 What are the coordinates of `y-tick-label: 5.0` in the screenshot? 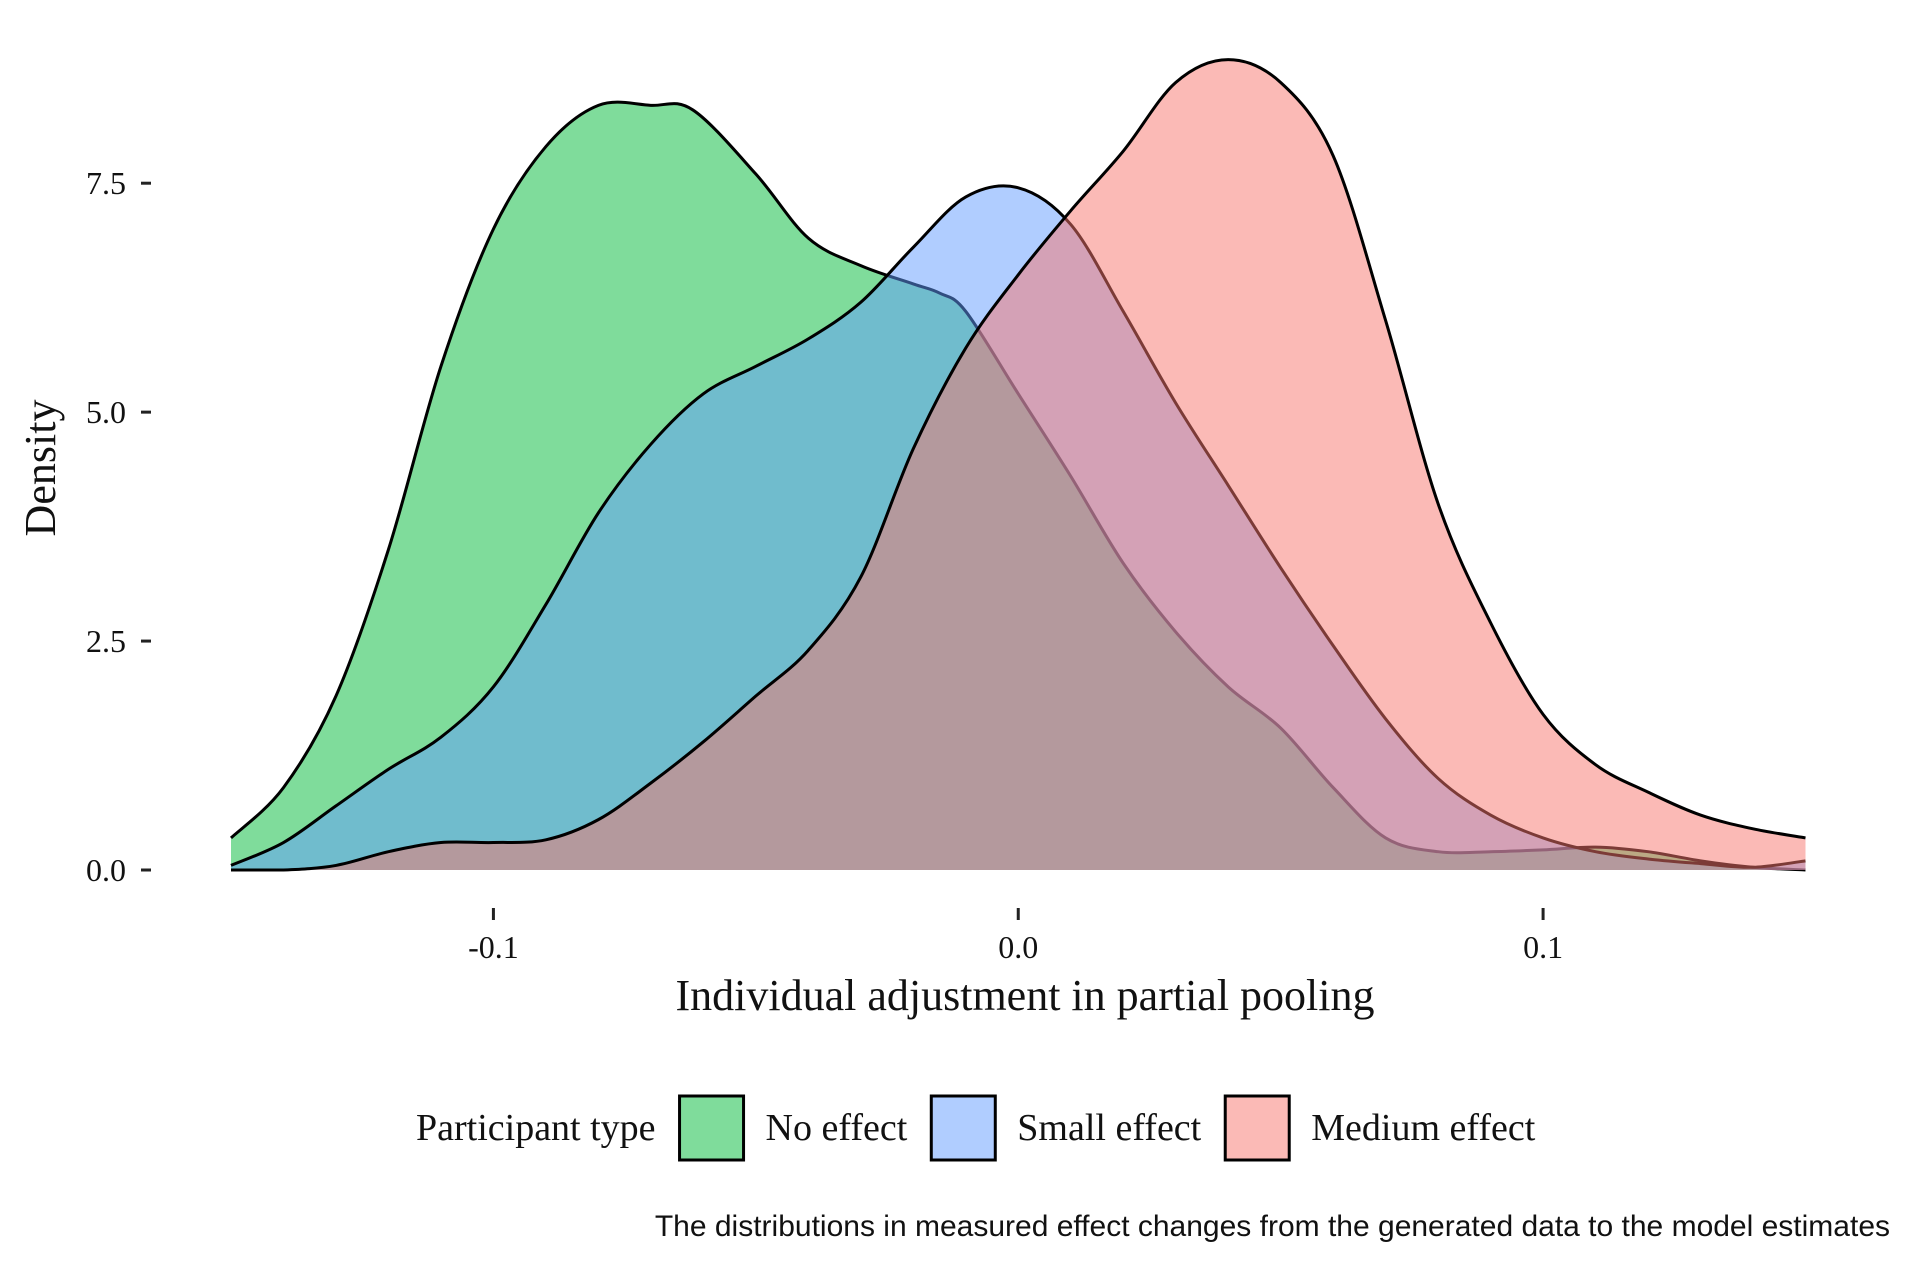 It's located at (106, 412).